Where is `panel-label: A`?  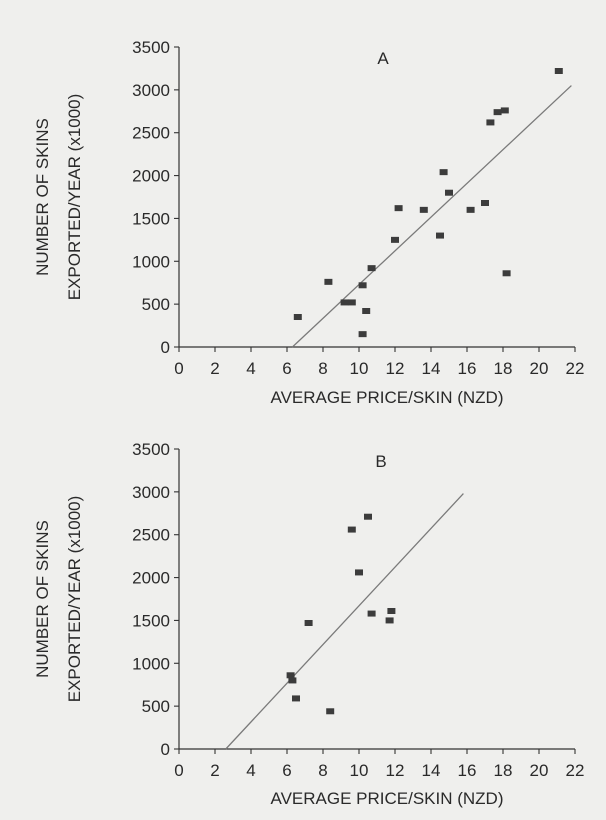
panel-label: A is located at coordinates (383, 58).